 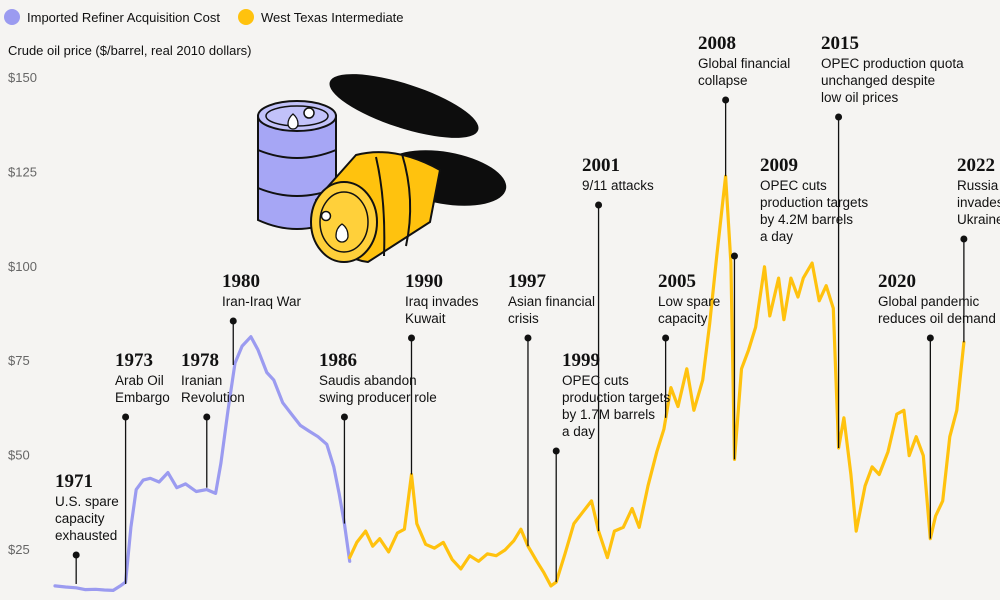 I want to click on series-line-imported, so click(x=202, y=463).